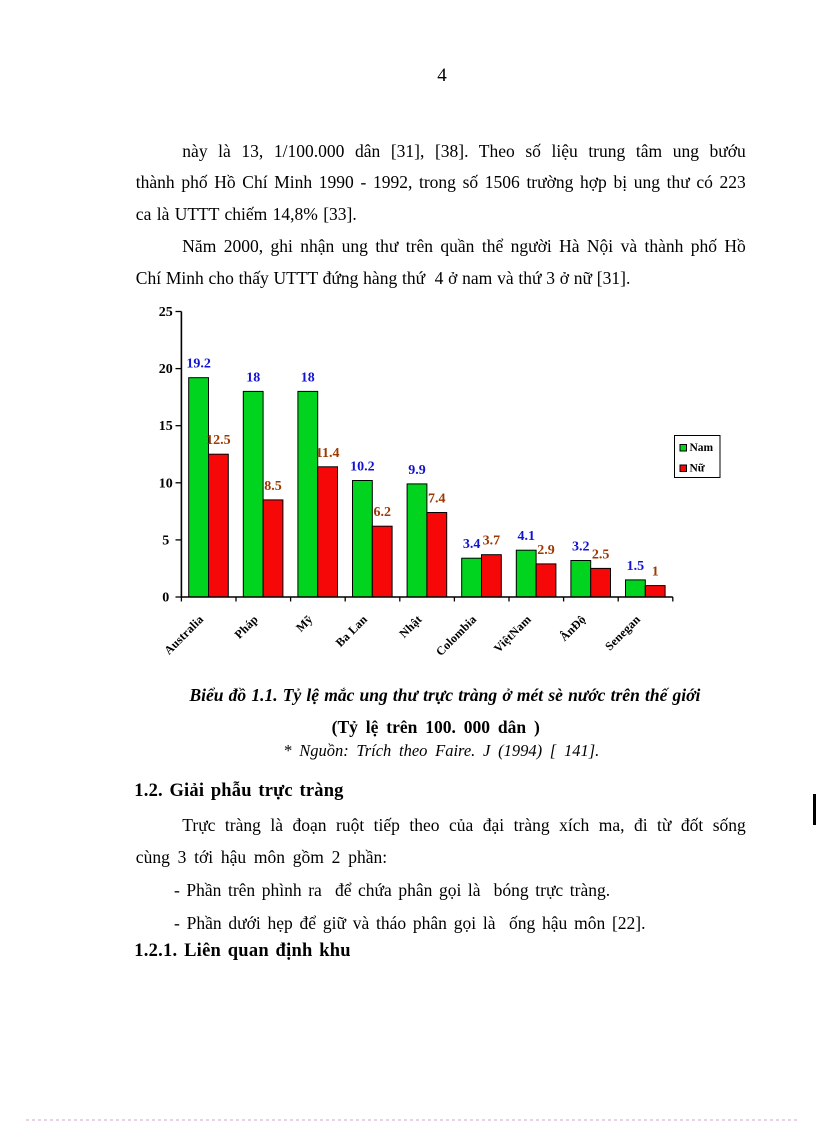  What do you see at coordinates (472, 544) in the screenshot?
I see `svg-text: 3.4` at bounding box center [472, 544].